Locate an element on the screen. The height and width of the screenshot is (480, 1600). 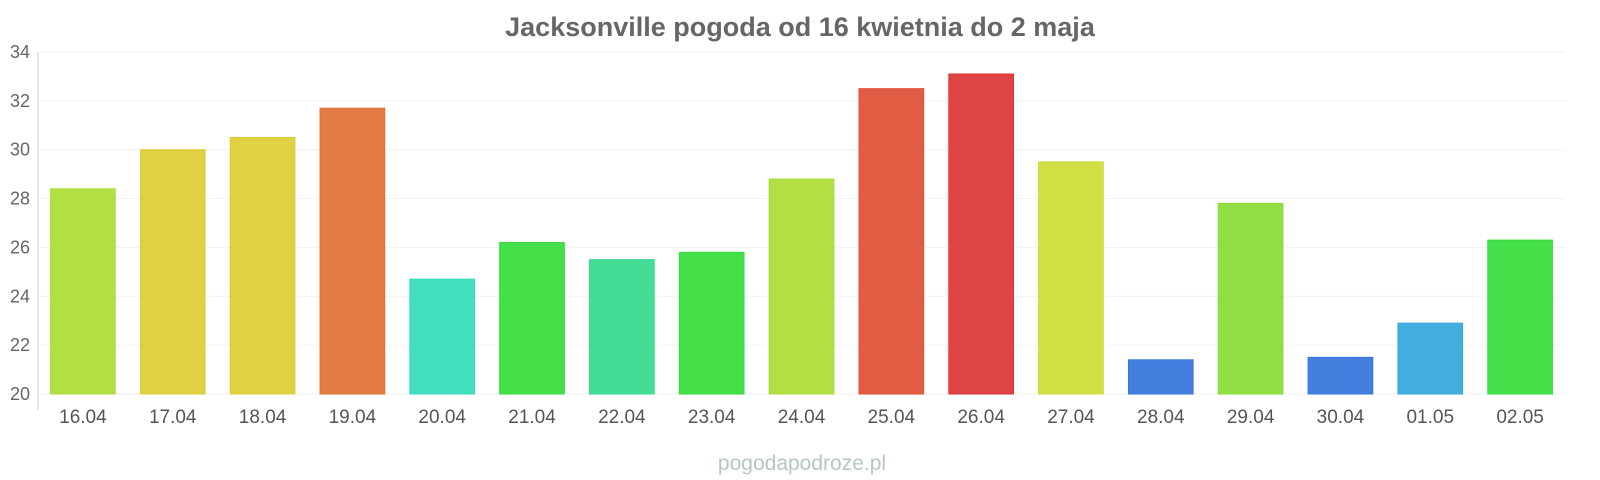
x-tick-label: 02.05 is located at coordinates (1520, 417).